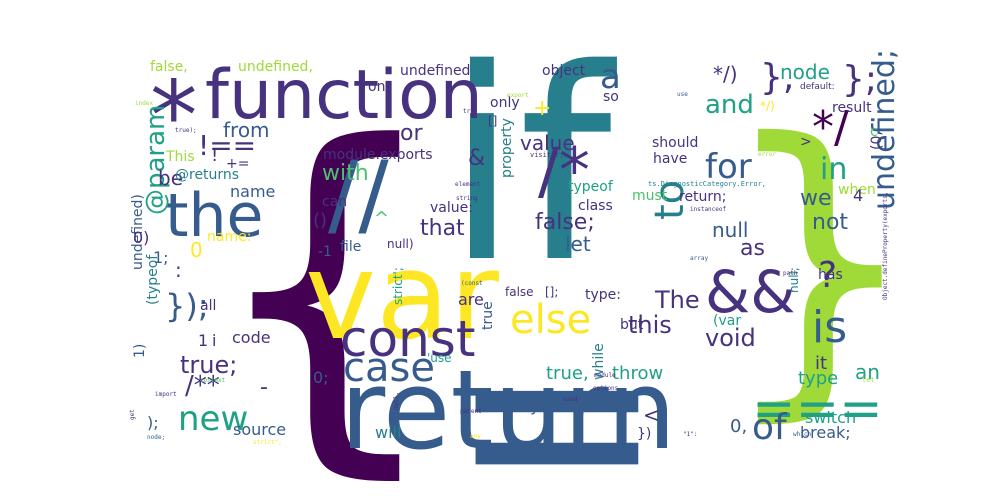 The width and height of the screenshot is (1000, 500). What do you see at coordinates (802, 434) in the screenshot?
I see `word-cloud-word: which` at bounding box center [802, 434].